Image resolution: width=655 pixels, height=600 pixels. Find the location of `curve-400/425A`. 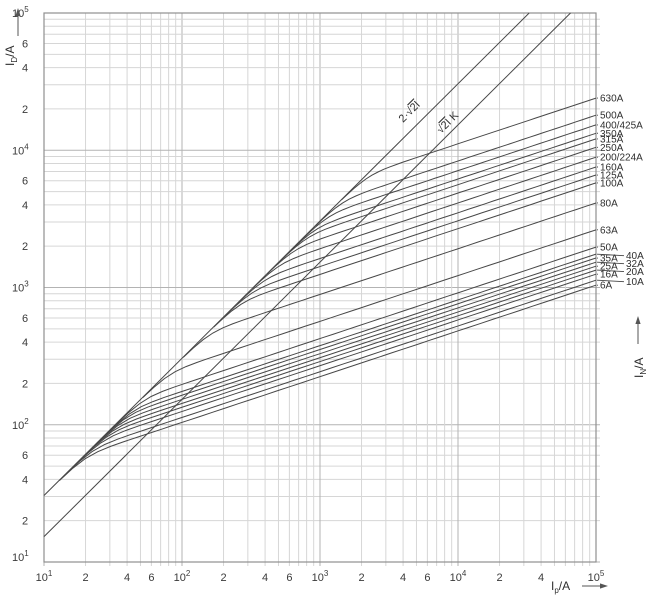

curve-400/425A is located at coordinates (448, 182).